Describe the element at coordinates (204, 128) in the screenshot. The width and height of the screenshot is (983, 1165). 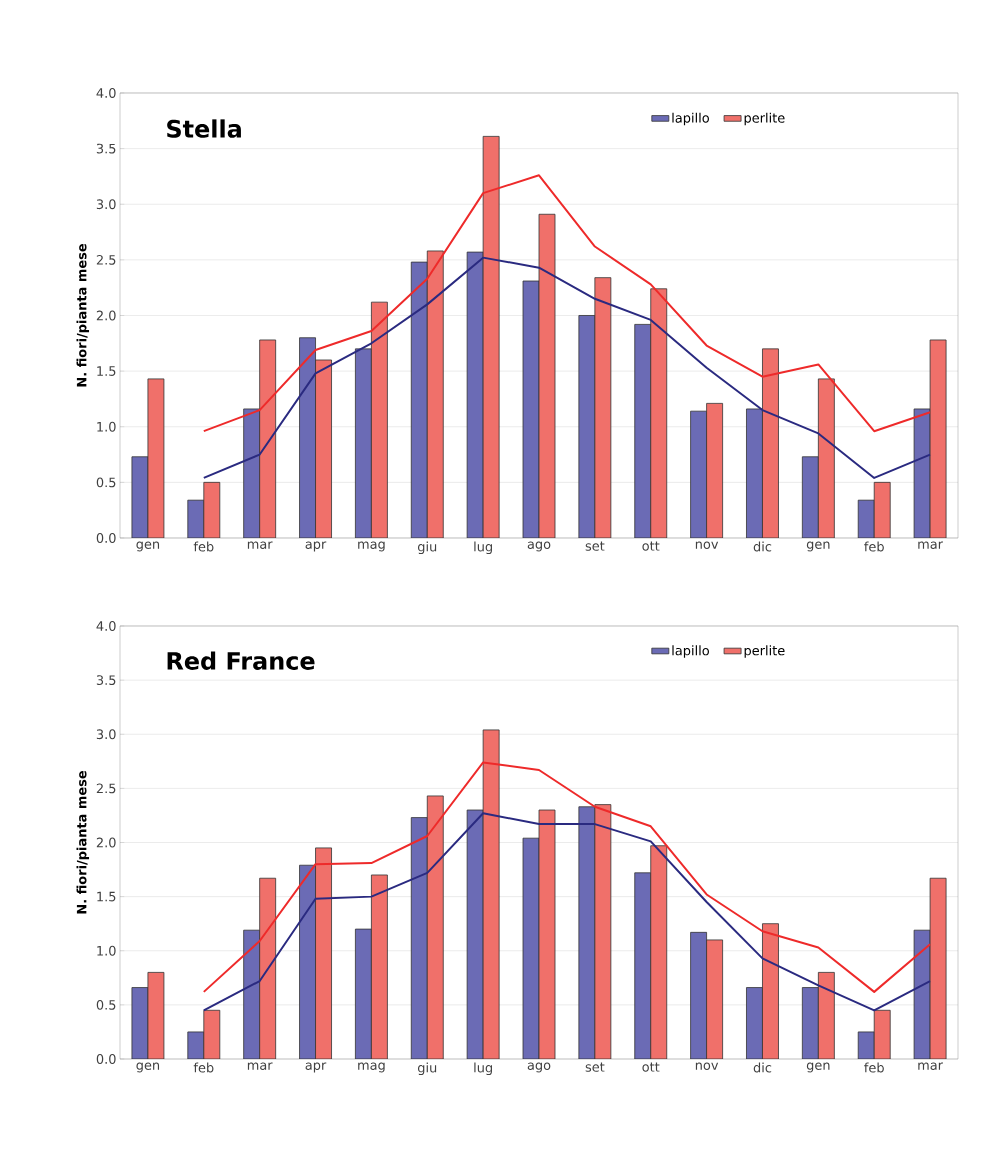
I see `text: Stella` at that location.